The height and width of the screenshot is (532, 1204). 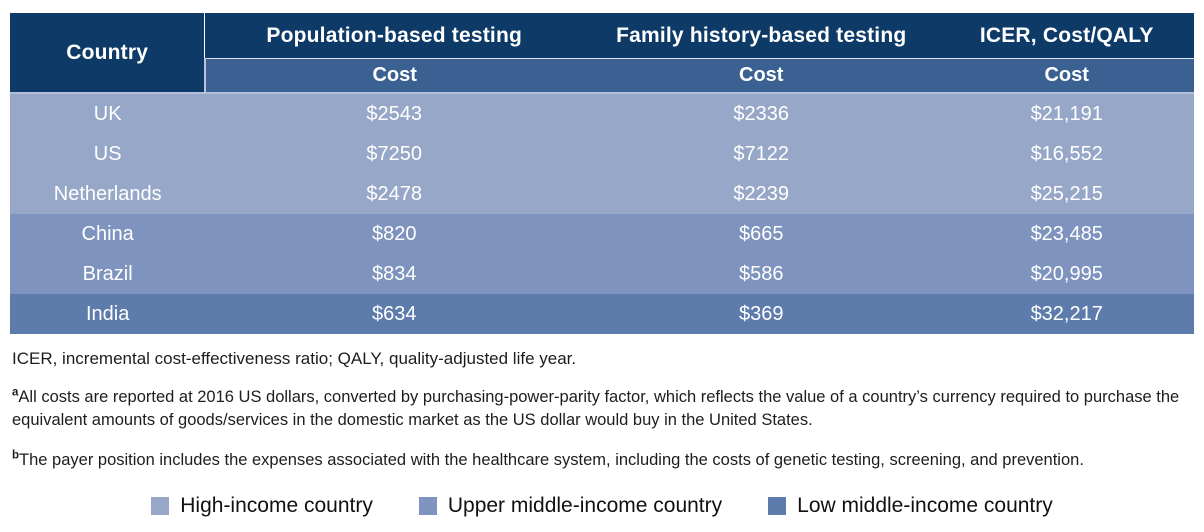 What do you see at coordinates (761, 193) in the screenshot?
I see `cell-family-cost: $2239` at bounding box center [761, 193].